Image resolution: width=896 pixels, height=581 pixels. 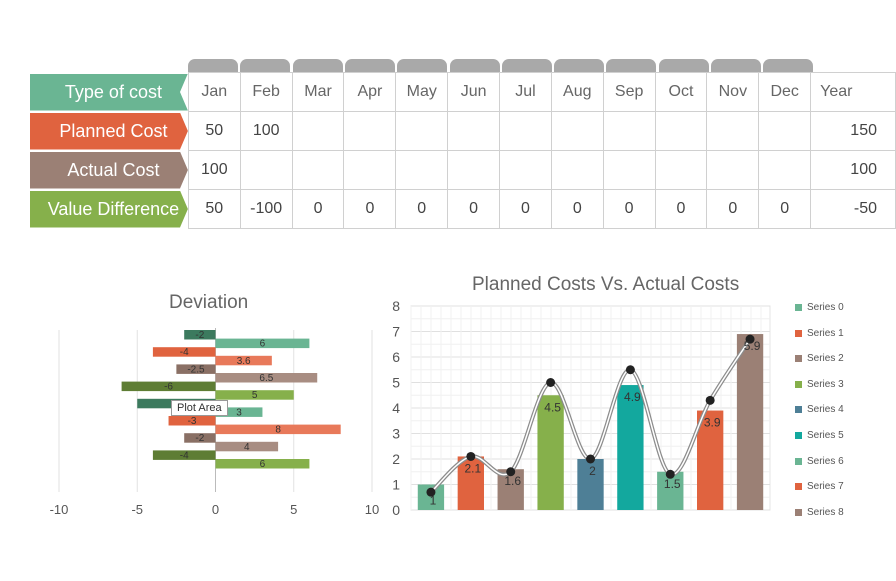 I want to click on cost-bar-label: 4.5, so click(x=552, y=407).